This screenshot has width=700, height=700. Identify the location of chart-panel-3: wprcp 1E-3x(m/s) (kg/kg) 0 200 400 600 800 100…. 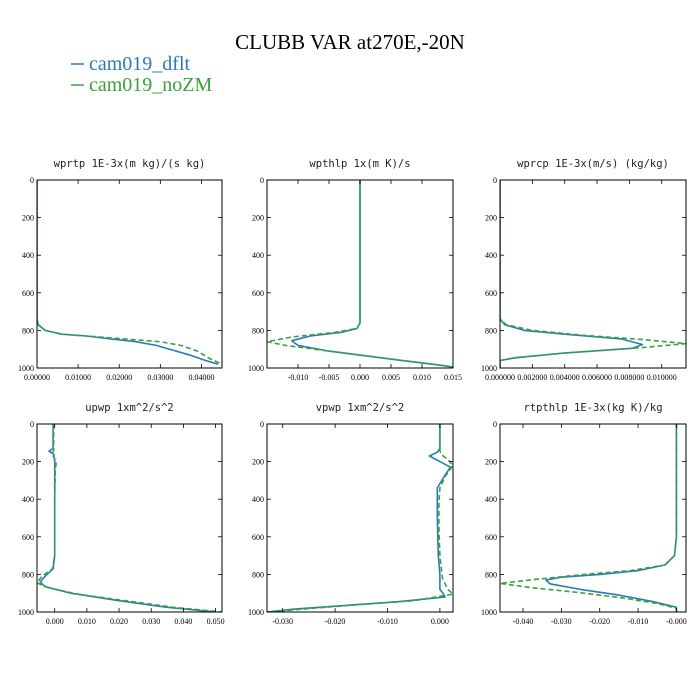
(584, 270).